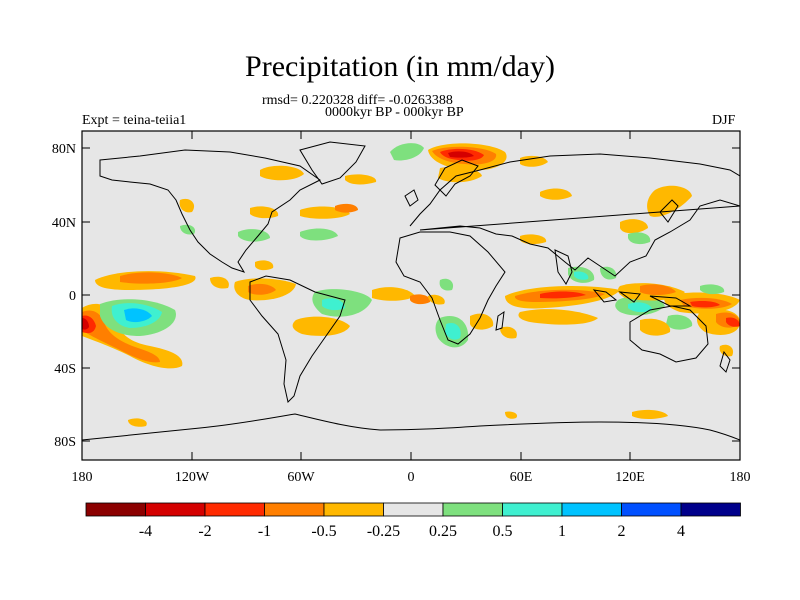  What do you see at coordinates (323, 531) in the screenshot?
I see `colorbar-label: -0.5` at bounding box center [323, 531].